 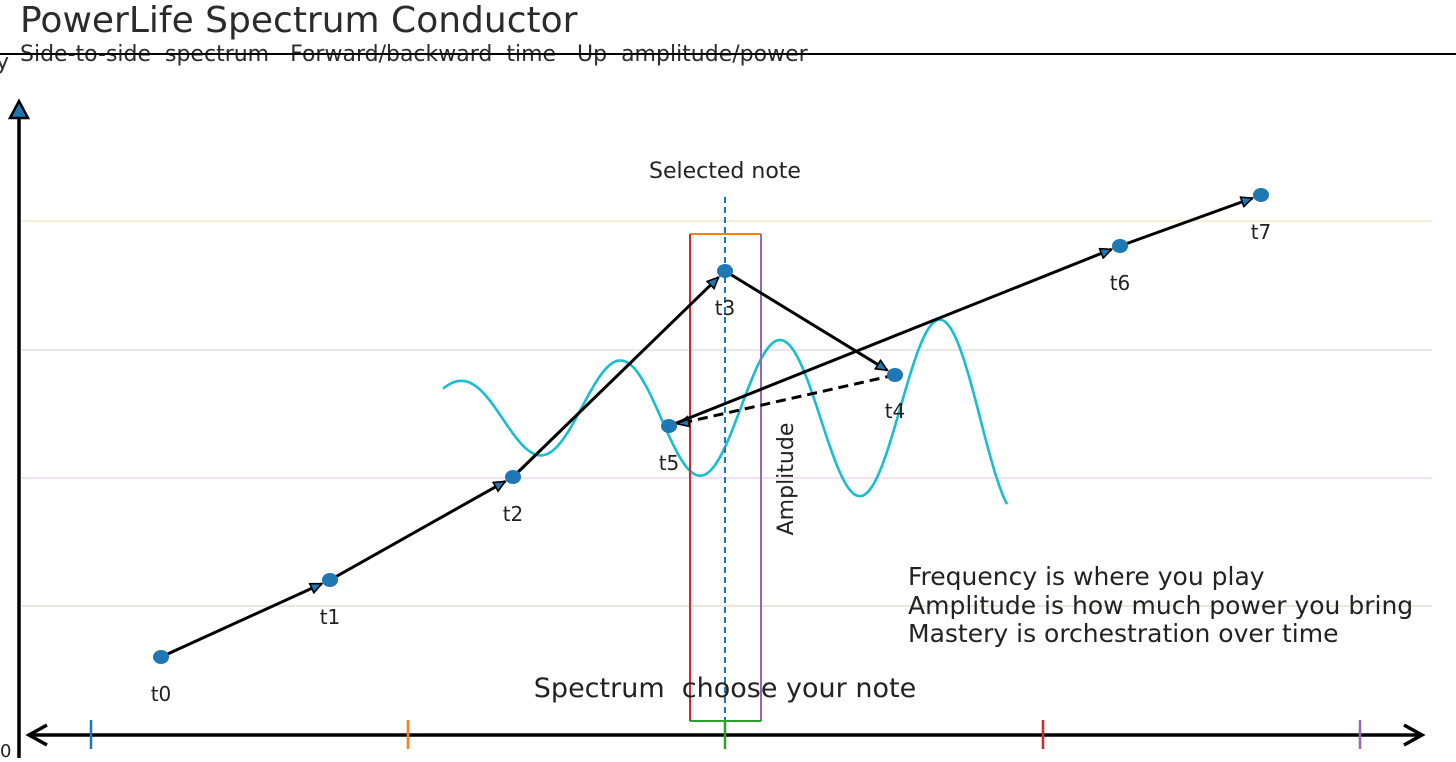 What do you see at coordinates (161, 694) in the screenshot?
I see `time-point-label: t0` at bounding box center [161, 694].